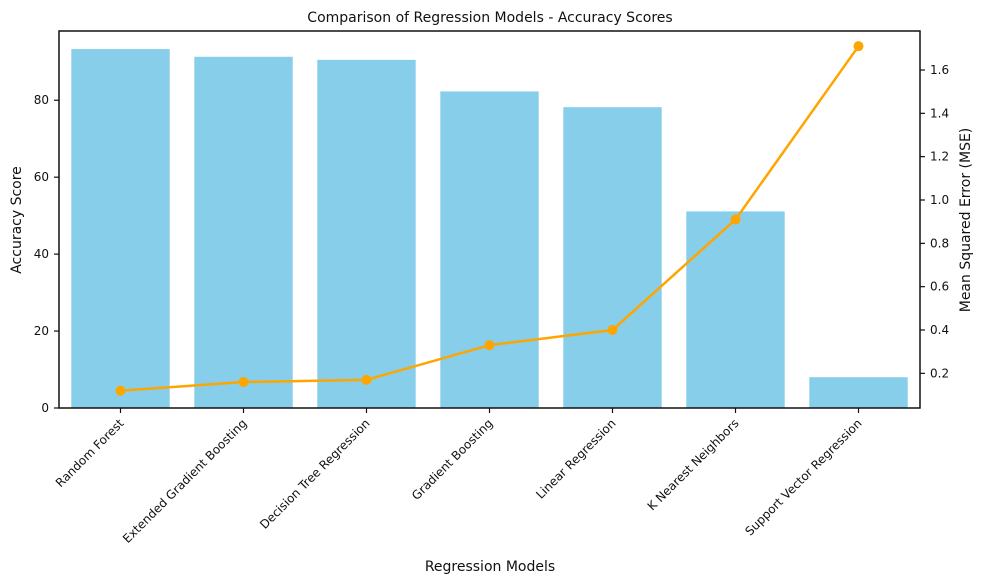 This screenshot has width=984, height=584. I want to click on y2-tick-label: 1.4, so click(939, 113).